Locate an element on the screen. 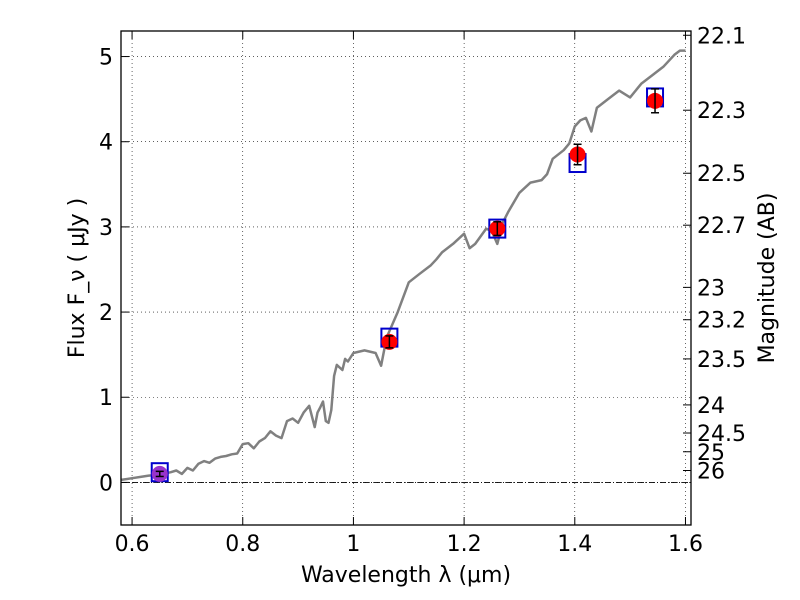 The image size is (800, 600). magnitude-tick-label: 25 is located at coordinates (711, 453).